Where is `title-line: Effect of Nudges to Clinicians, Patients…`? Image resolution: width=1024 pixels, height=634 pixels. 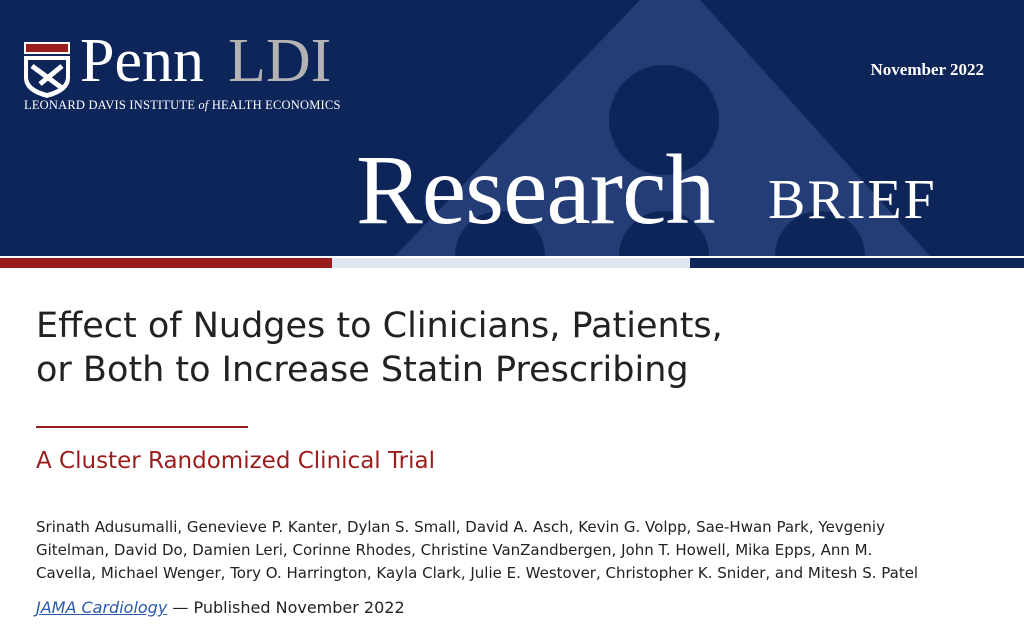
title-line: Effect of Nudges to Clinicians, Patients… is located at coordinates (379, 326).